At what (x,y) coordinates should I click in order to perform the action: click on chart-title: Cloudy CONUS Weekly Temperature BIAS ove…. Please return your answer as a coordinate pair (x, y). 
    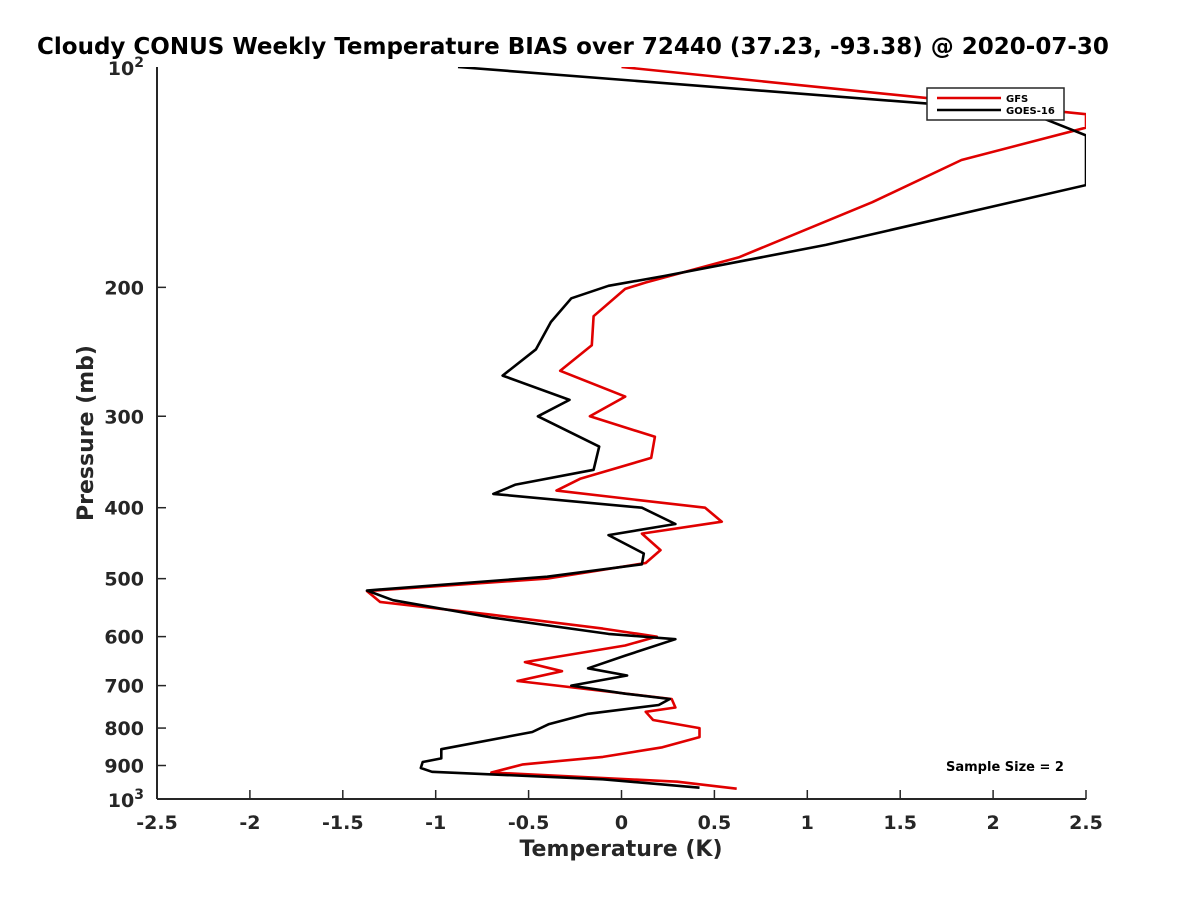
    Looking at the image, I should click on (573, 47).